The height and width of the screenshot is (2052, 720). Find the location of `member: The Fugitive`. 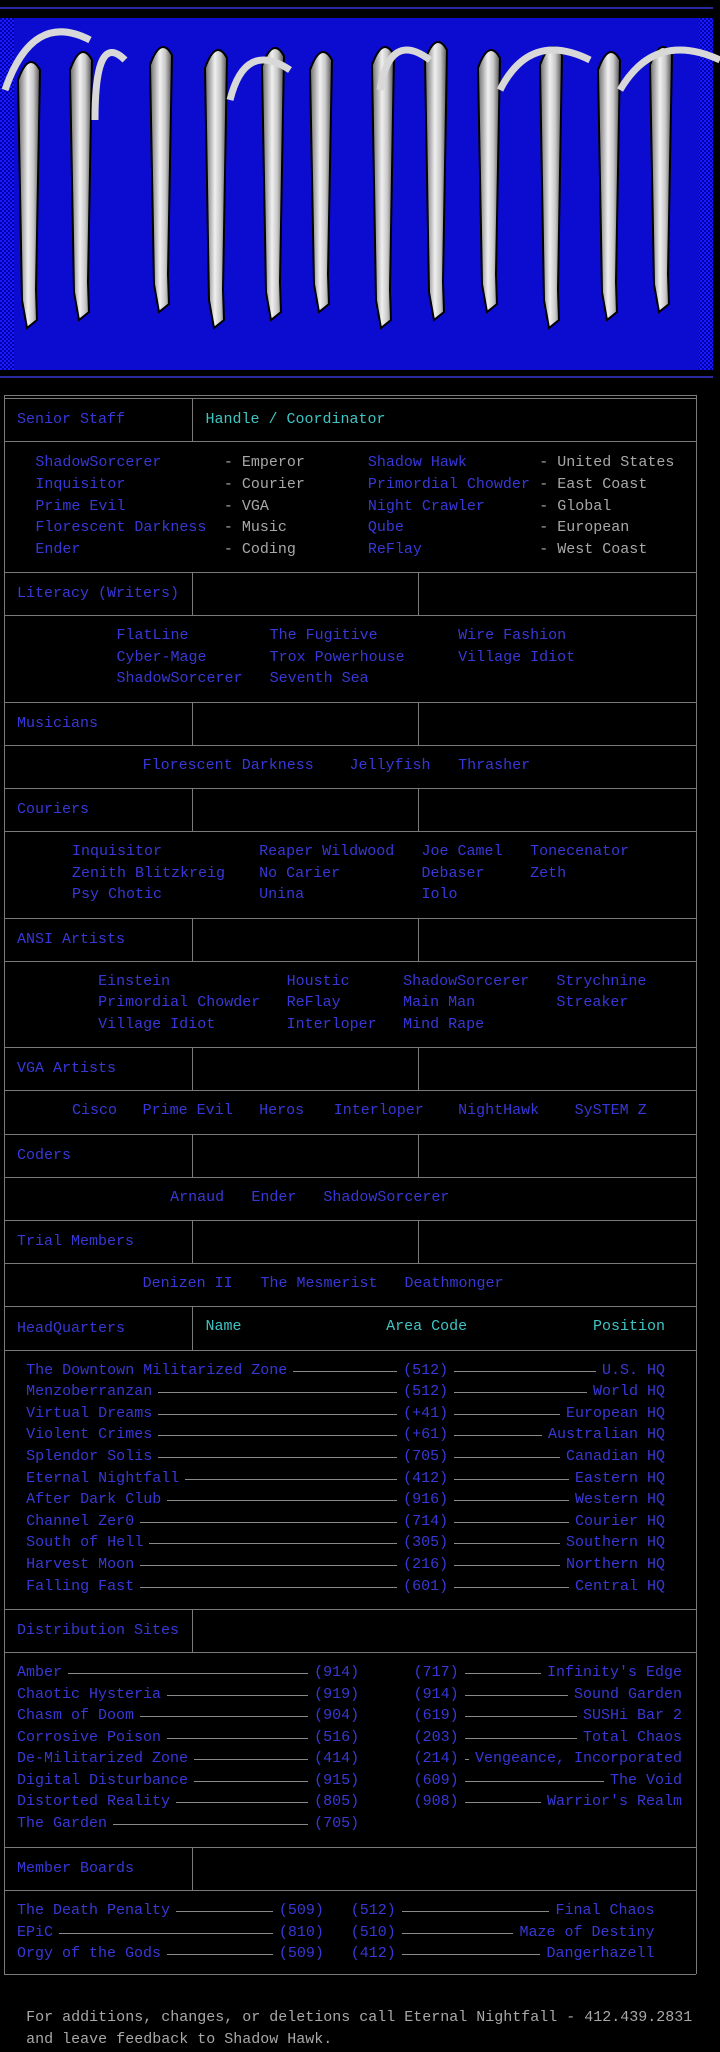

member: The Fugitive is located at coordinates (323, 636).